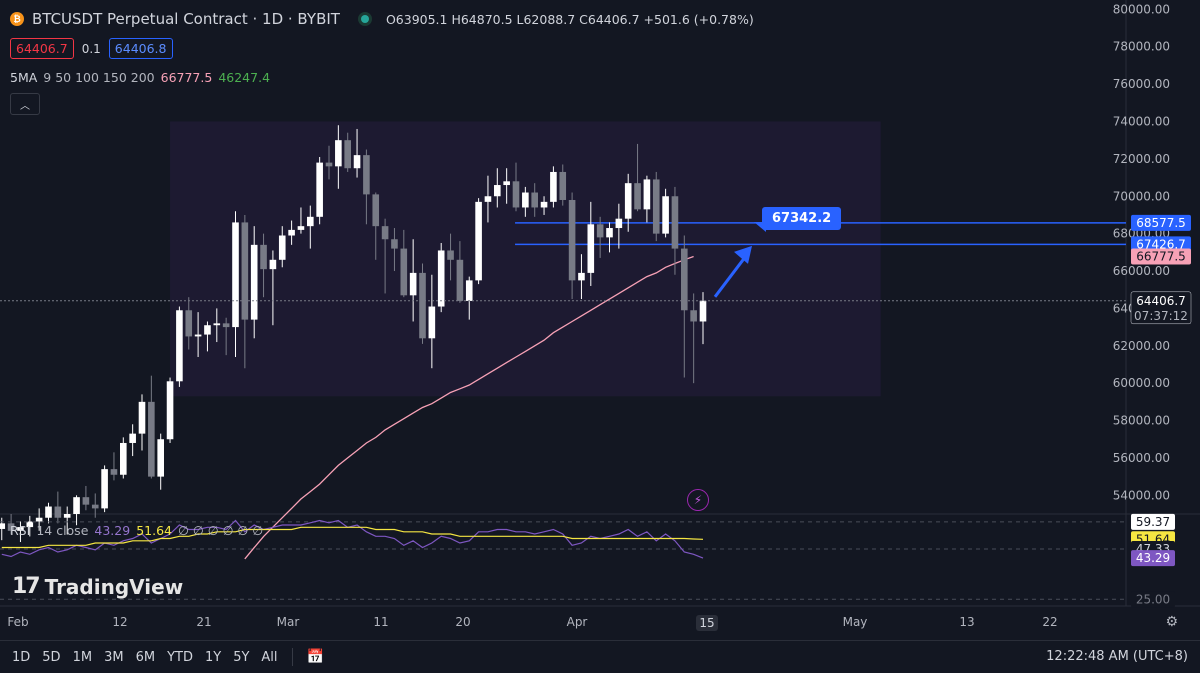 The width and height of the screenshot is (1200, 673). I want to click on ma-value-1: 66777.5, so click(186, 77).